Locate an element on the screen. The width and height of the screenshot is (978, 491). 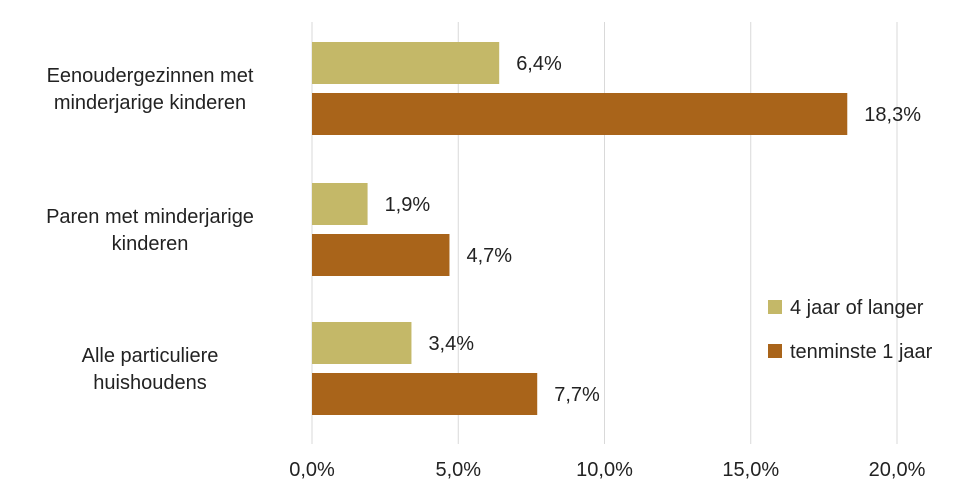
data-label: 7,7% is located at coordinates (577, 395).